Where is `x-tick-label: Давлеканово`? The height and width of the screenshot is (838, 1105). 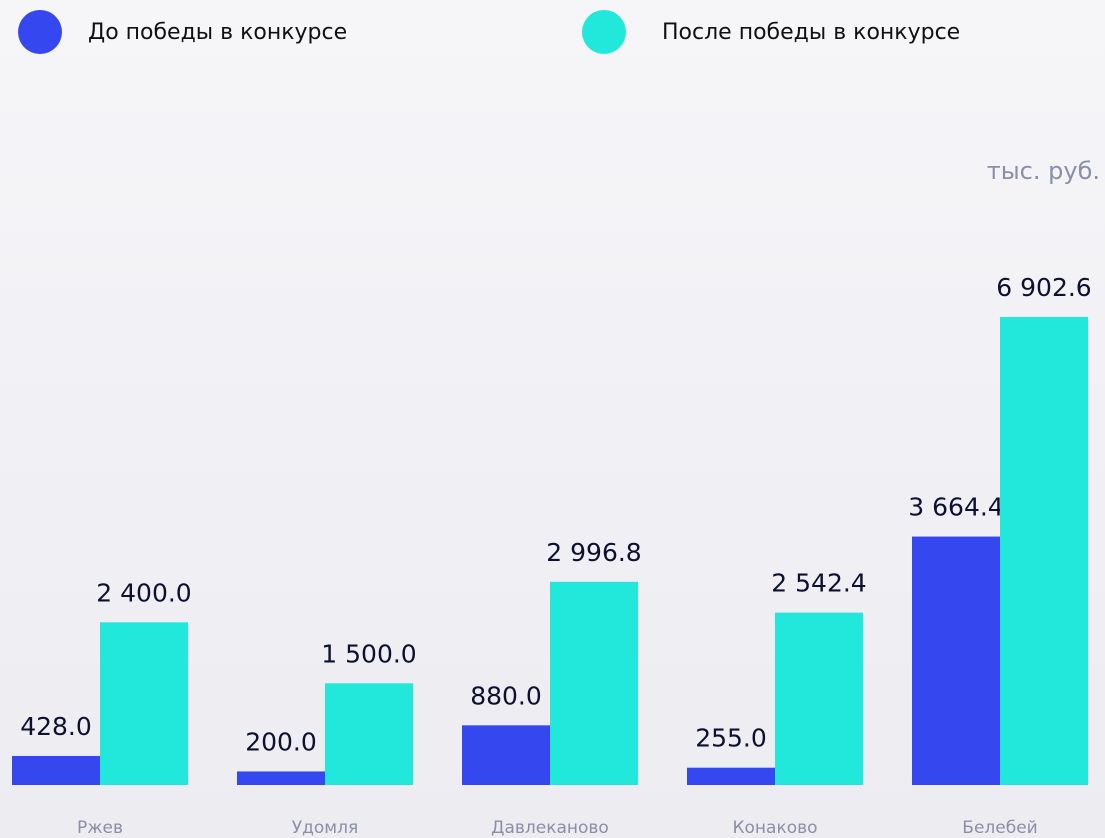
x-tick-label: Давлеканово is located at coordinates (550, 828).